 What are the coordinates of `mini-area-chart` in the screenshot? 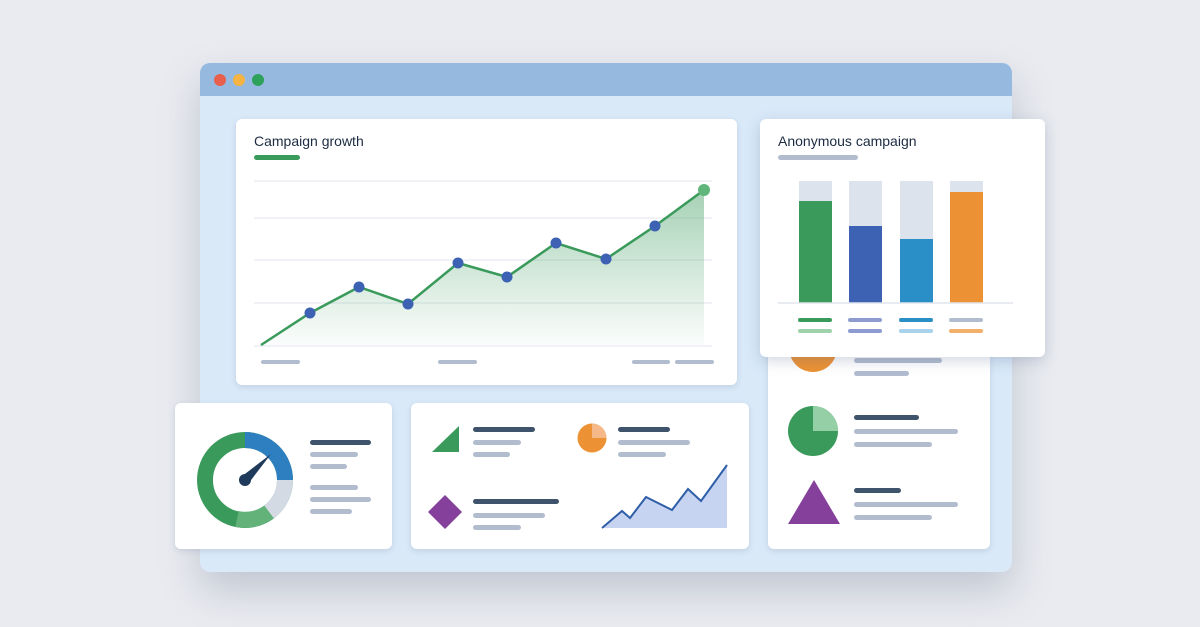 It's located at (664, 496).